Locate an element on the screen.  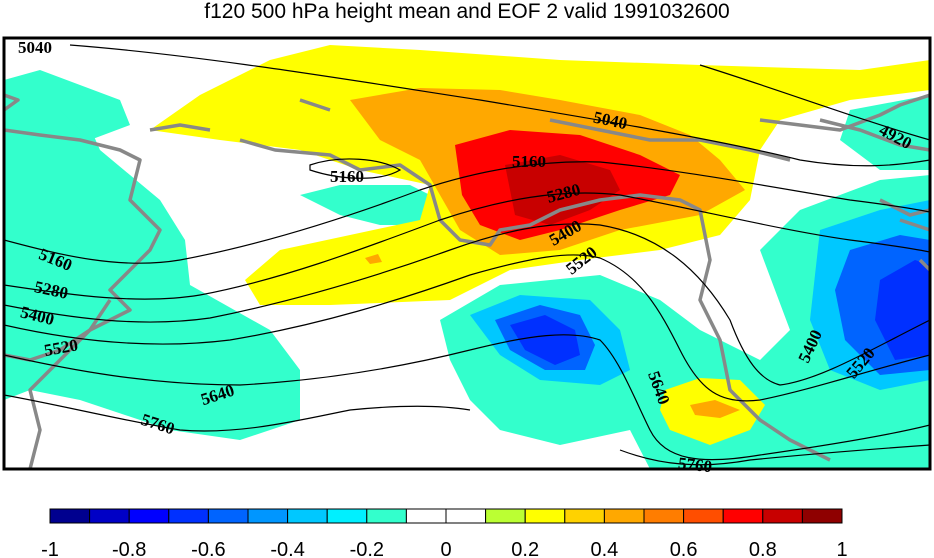
anomaly-core-dark-blue-central is located at coordinates (545, 340).